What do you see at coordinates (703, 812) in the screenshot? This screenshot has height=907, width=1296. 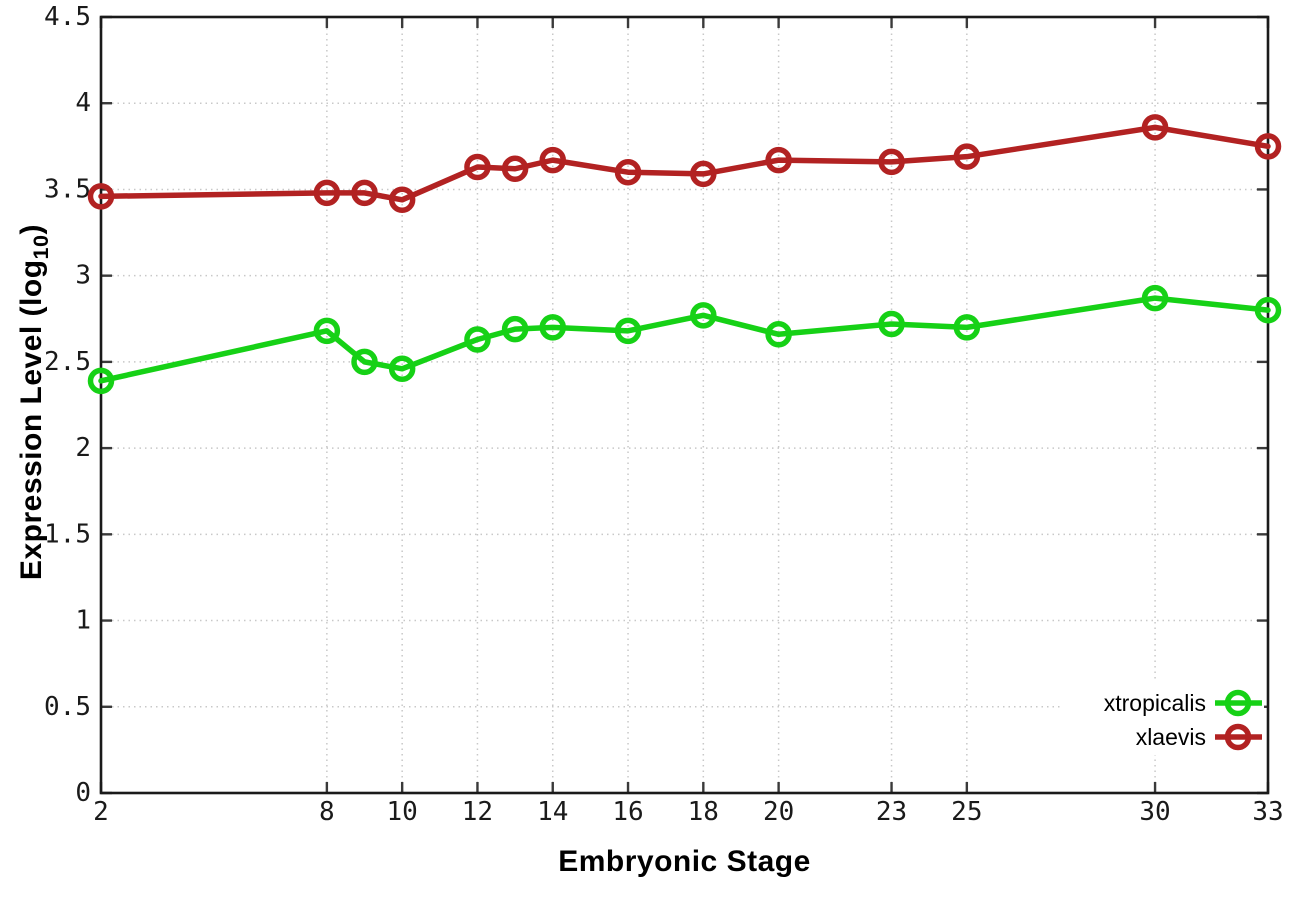 I see `x-tick-label: 18` at bounding box center [703, 812].